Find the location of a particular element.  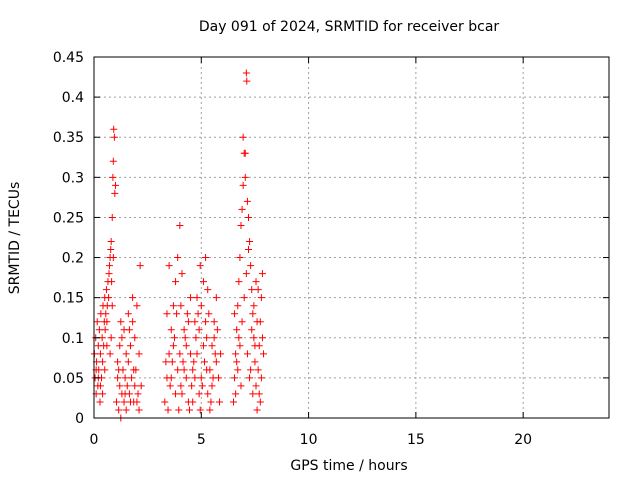

x-tick-label: 10 is located at coordinates (309, 440).